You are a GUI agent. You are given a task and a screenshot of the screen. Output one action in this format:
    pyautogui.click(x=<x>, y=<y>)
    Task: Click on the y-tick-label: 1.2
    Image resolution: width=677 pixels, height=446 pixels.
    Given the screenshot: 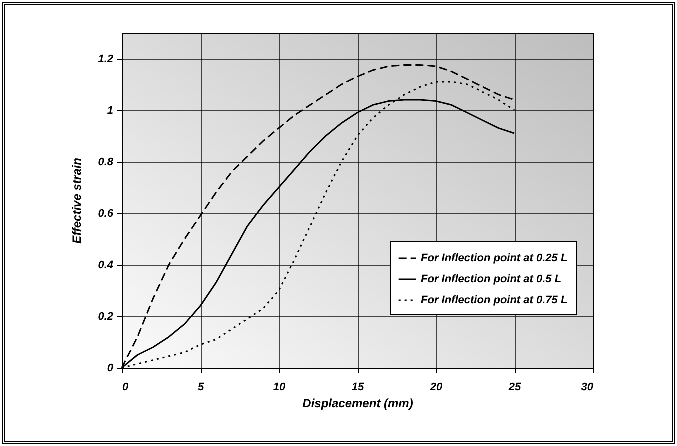 What is the action you would take?
    pyautogui.click(x=106, y=59)
    